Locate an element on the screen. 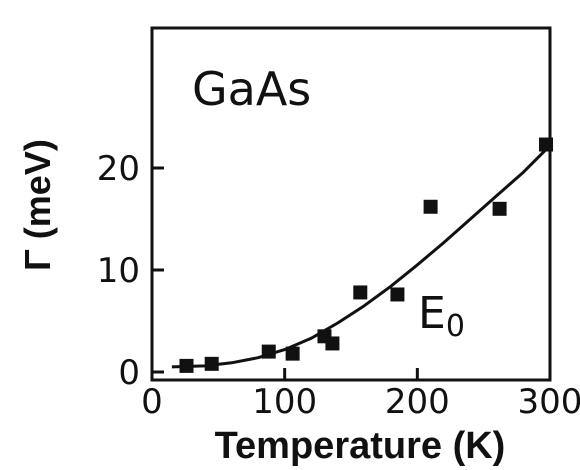 Image resolution: width=580 pixels, height=470 pixels. y-axis-title: Γ (meV) is located at coordinates (37, 205).